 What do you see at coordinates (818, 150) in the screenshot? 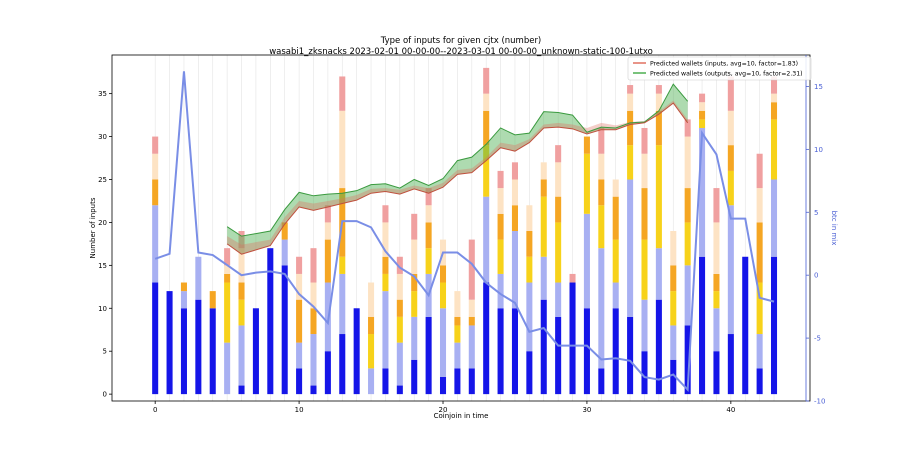
I see `right-tick-label-10: 10` at bounding box center [818, 150].